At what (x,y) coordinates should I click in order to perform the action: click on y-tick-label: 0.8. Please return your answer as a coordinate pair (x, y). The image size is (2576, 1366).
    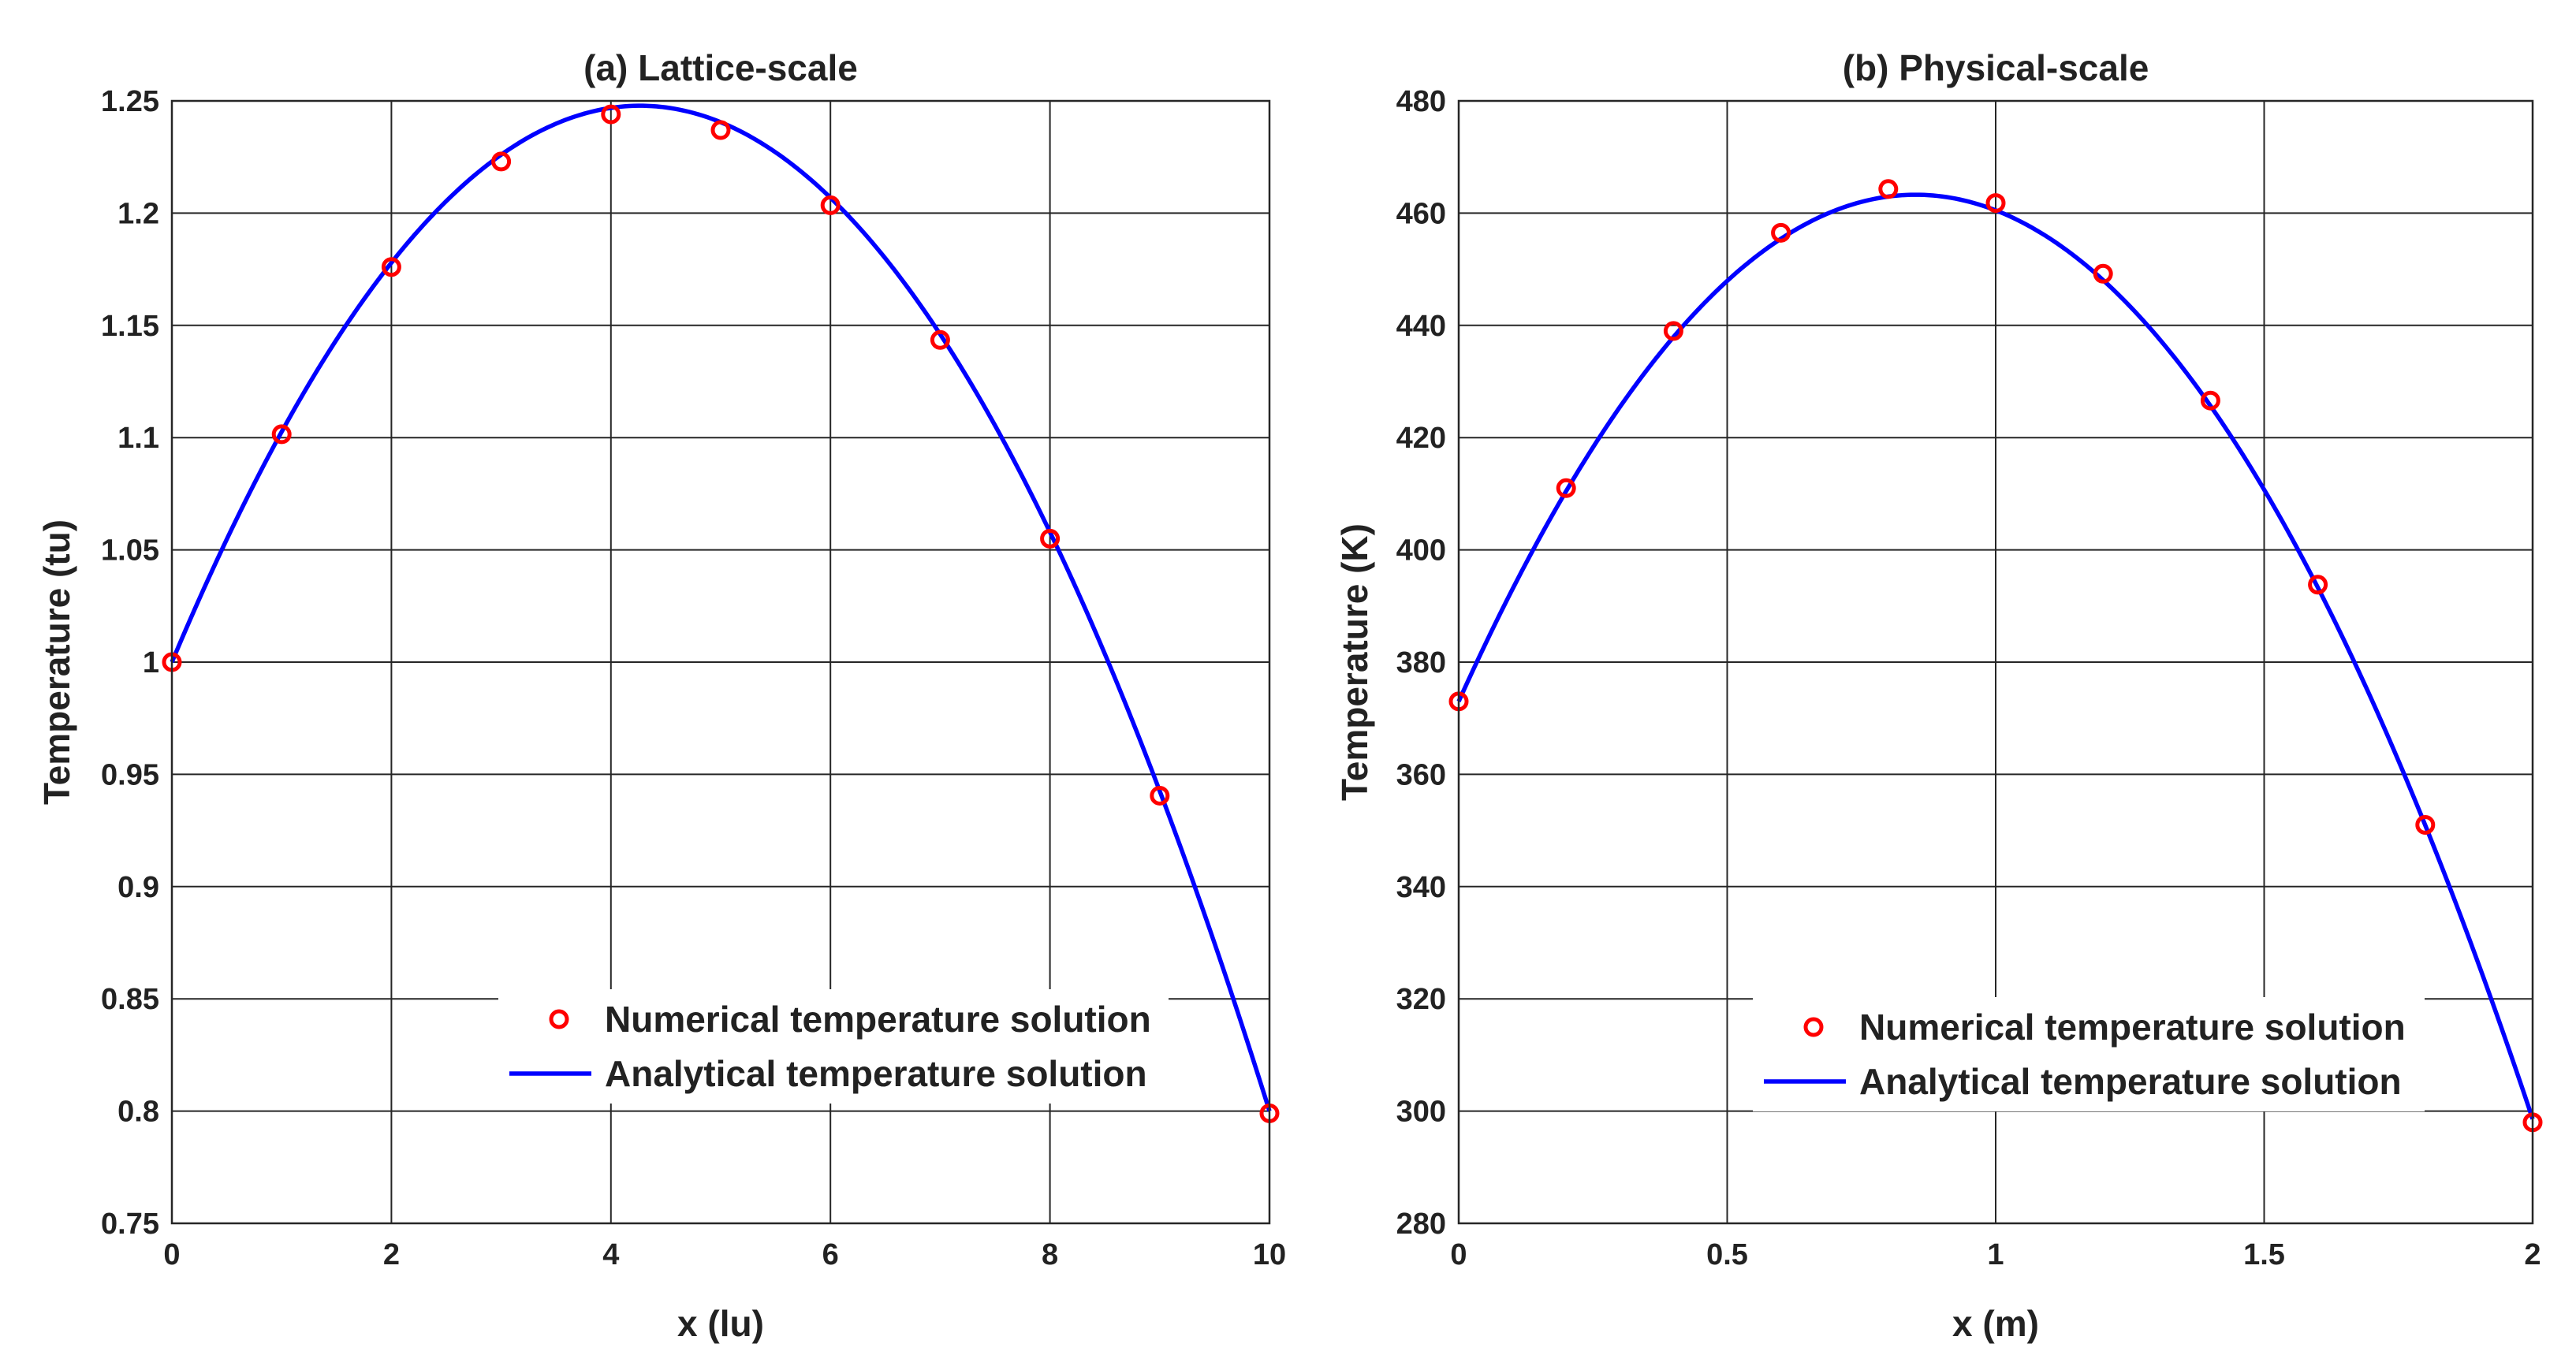
    Looking at the image, I should click on (138, 1112).